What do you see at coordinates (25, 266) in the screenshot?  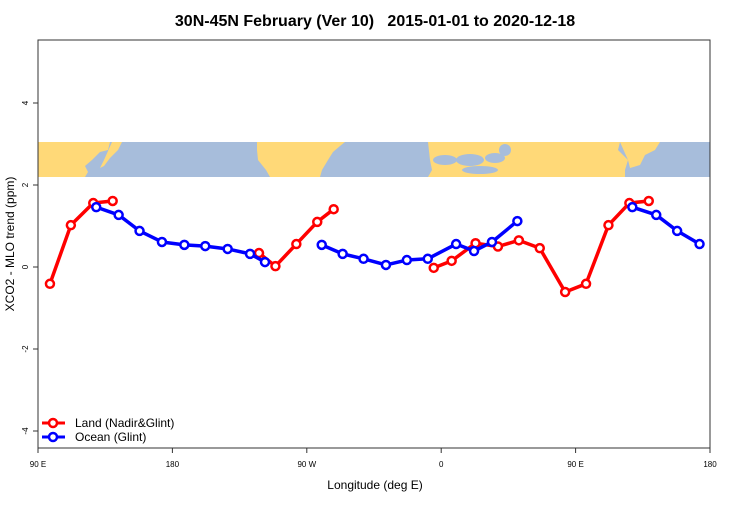 I see `y-tick-label: 0` at bounding box center [25, 266].